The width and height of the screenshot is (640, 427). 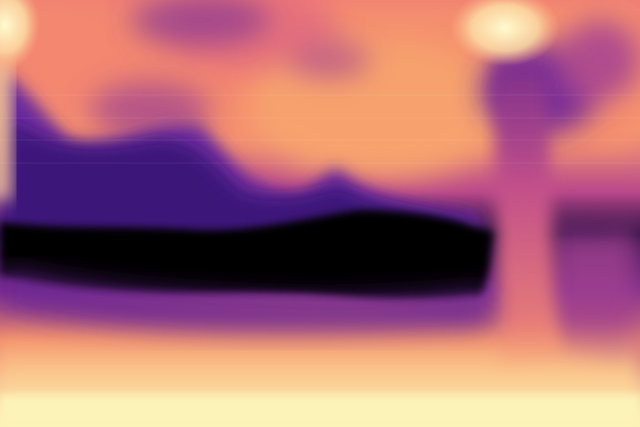 What do you see at coordinates (320, 411) in the screenshot?
I see `bottom-cream-band` at bounding box center [320, 411].